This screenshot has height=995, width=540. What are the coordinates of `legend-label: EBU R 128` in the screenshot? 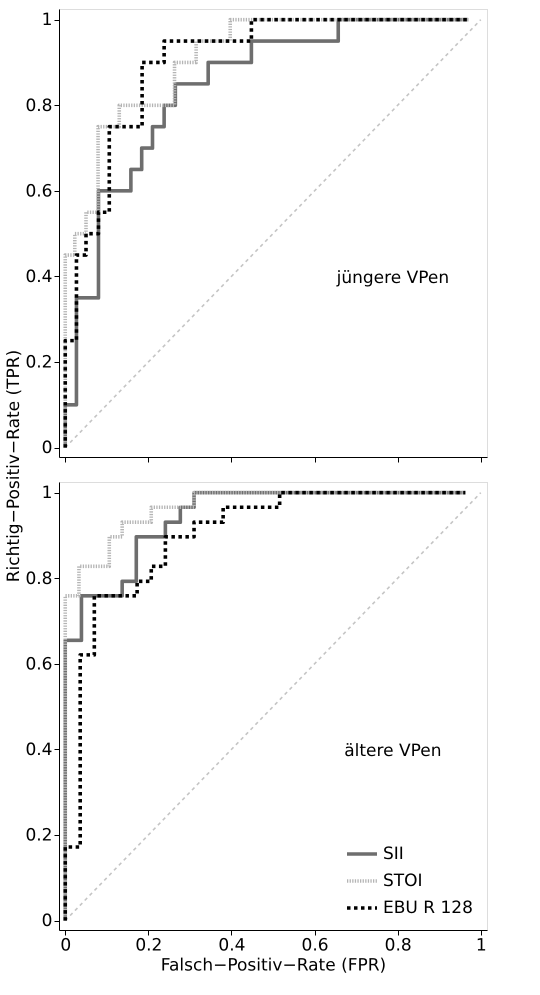 It's located at (428, 908).